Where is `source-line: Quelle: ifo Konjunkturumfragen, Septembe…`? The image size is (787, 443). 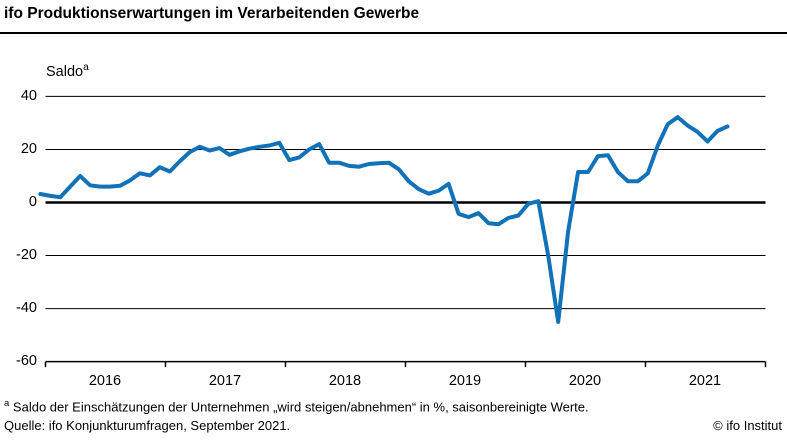
source-line: Quelle: ifo Konjunkturumfragen, Septembe… is located at coordinates (147, 425).